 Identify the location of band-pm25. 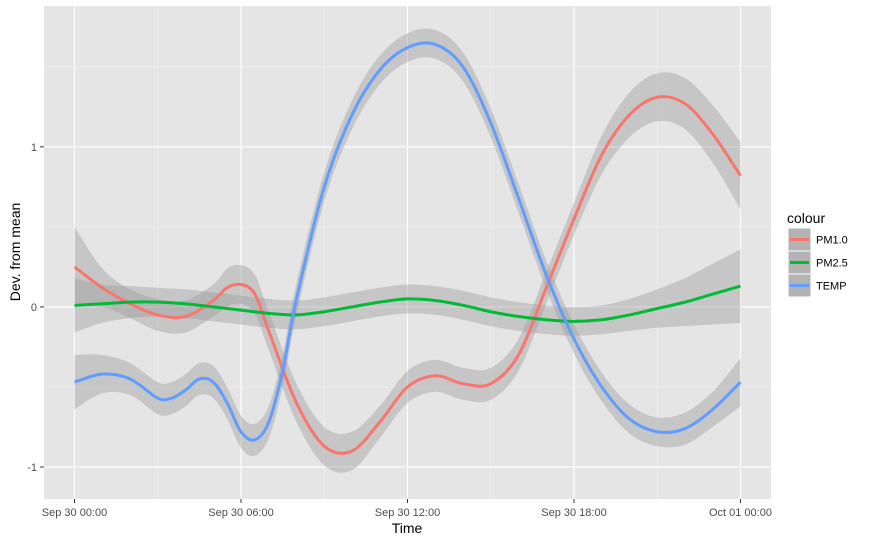
(407, 292).